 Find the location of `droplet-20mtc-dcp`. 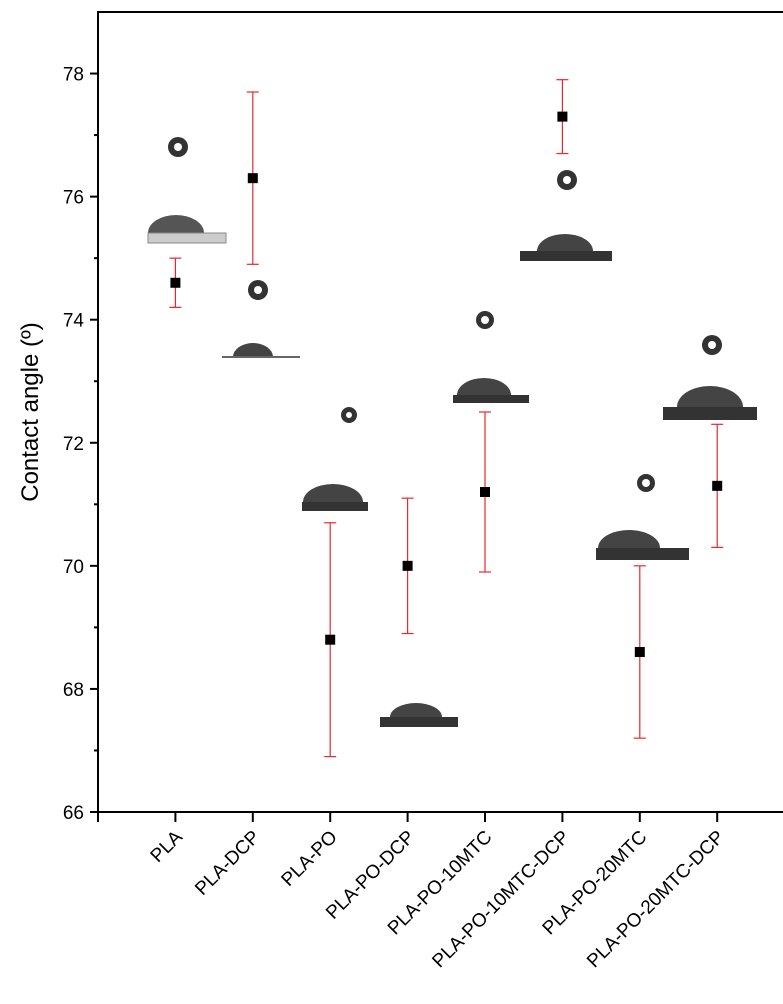

droplet-20mtc-dcp is located at coordinates (710, 377).